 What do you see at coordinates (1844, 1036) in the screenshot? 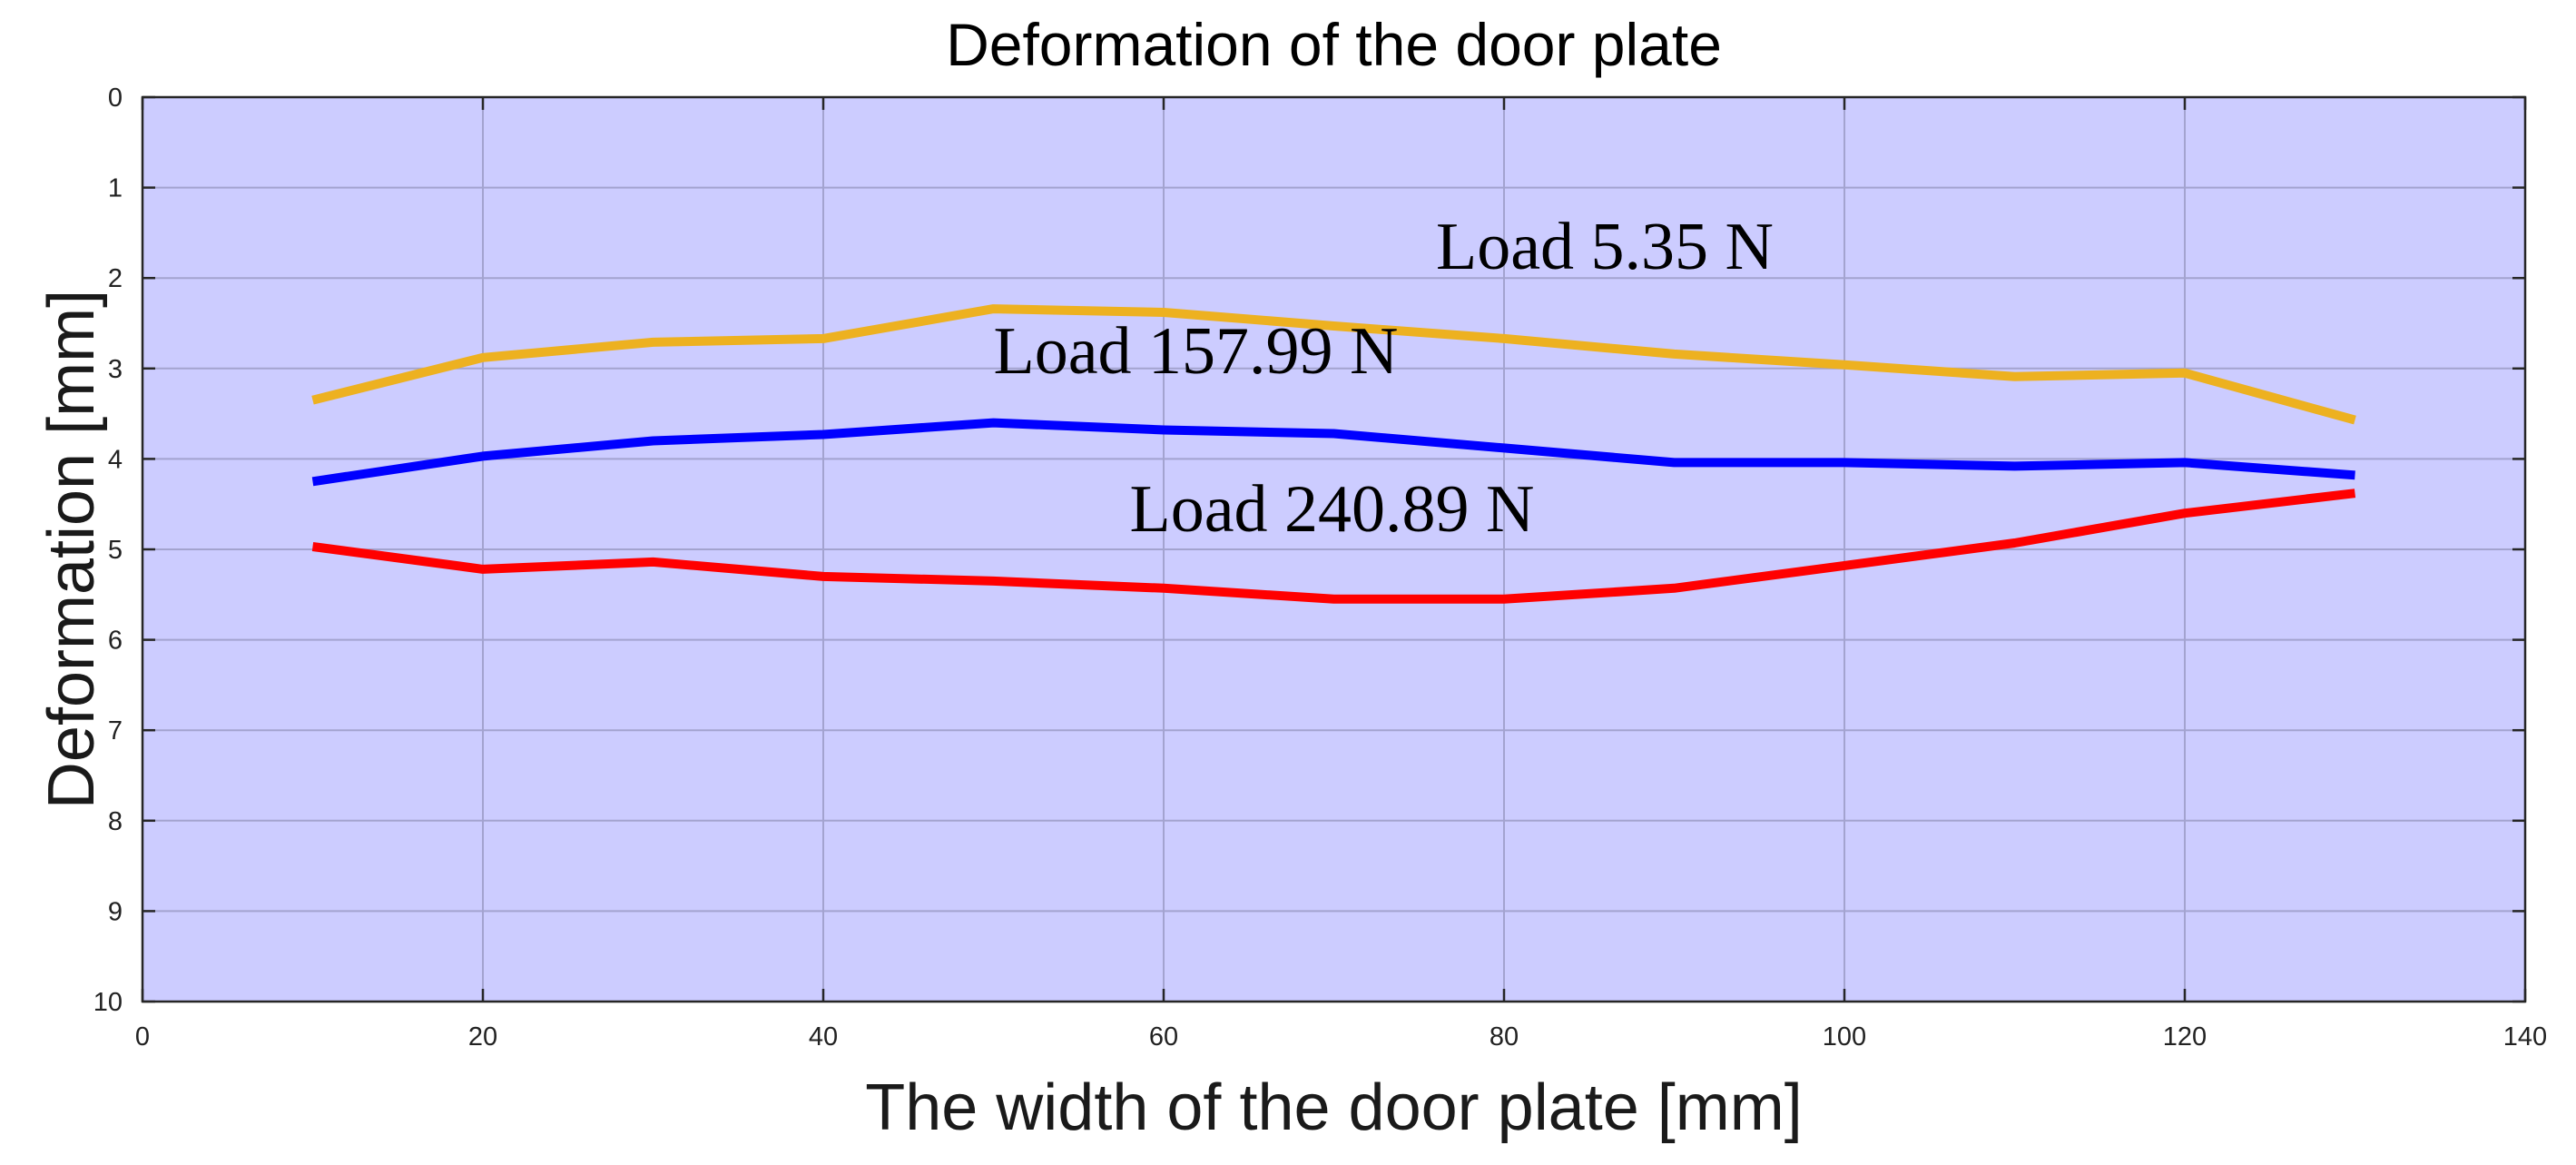
I see `x-tick-label: 100` at bounding box center [1844, 1036].